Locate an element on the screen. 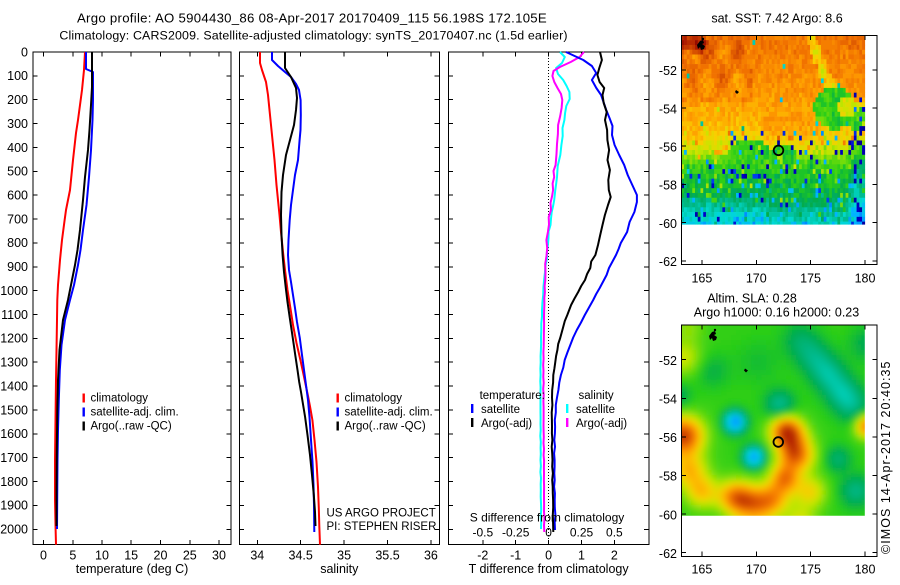 The image size is (900, 585). svg-text: 35 is located at coordinates (344, 556).